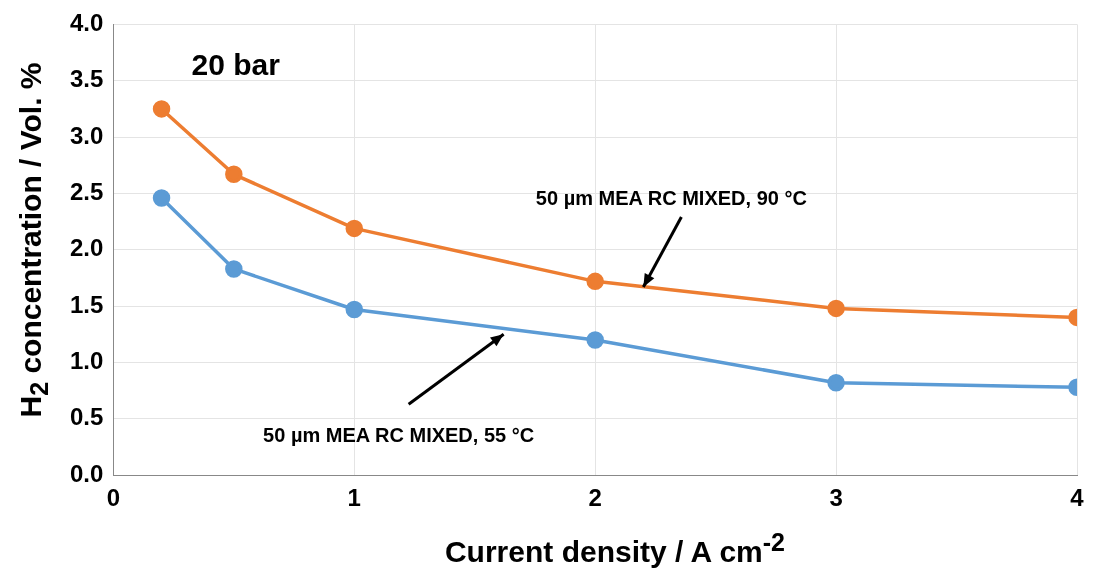 The width and height of the screenshot is (1095, 579). I want to click on annotation: 50 µm MEA RC MIXED, 90 °C, so click(671, 197).